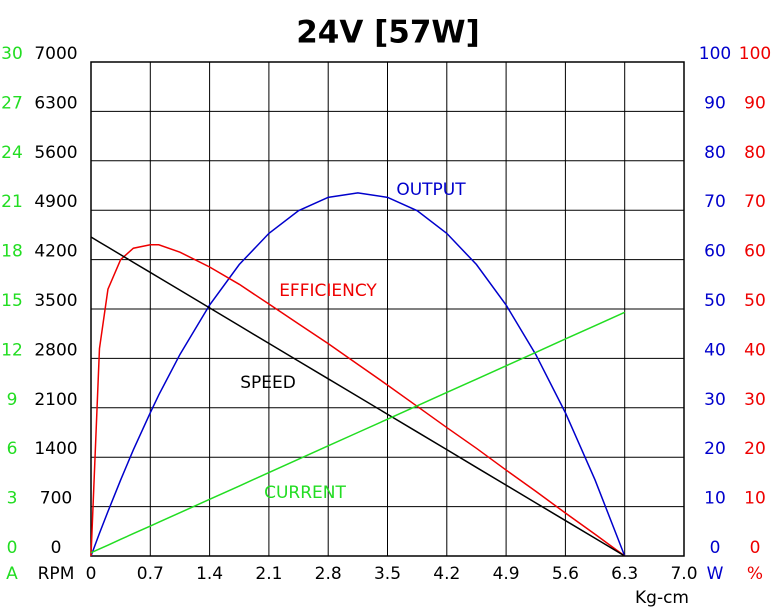 This screenshot has width=776, height=611. What do you see at coordinates (12, 449) in the screenshot?
I see `y-tick-label: 6` at bounding box center [12, 449].